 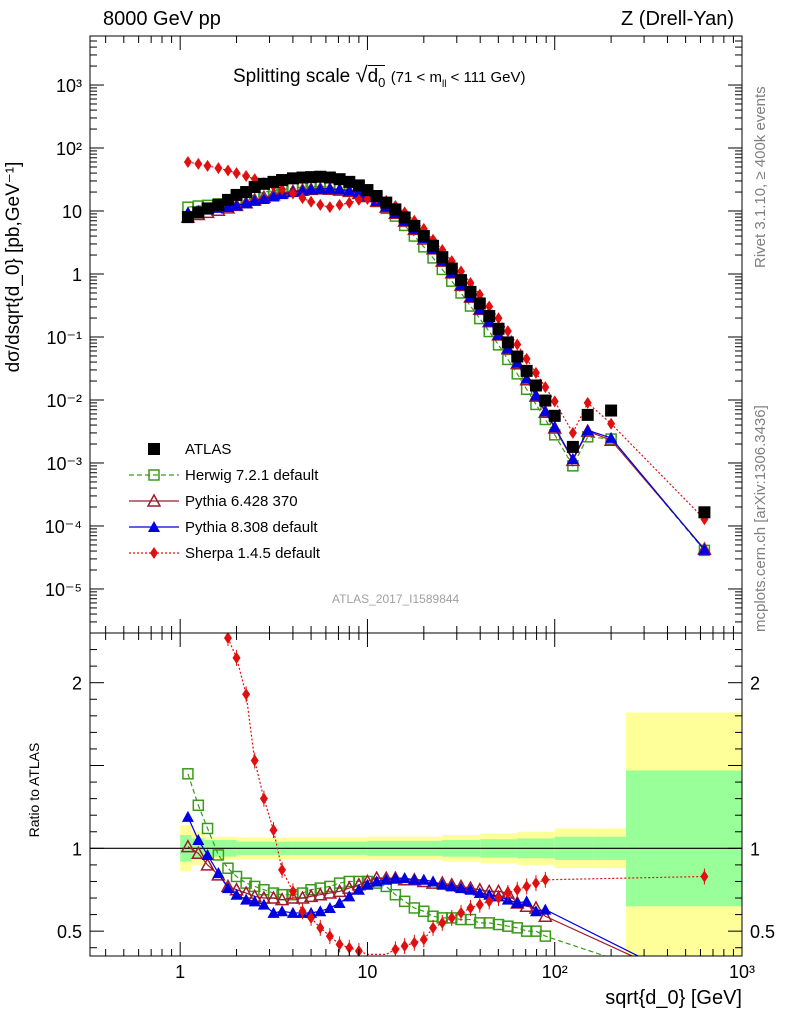 What do you see at coordinates (486, 77) in the screenshot?
I see `title-selection-close: < 111 GeV)` at bounding box center [486, 77].